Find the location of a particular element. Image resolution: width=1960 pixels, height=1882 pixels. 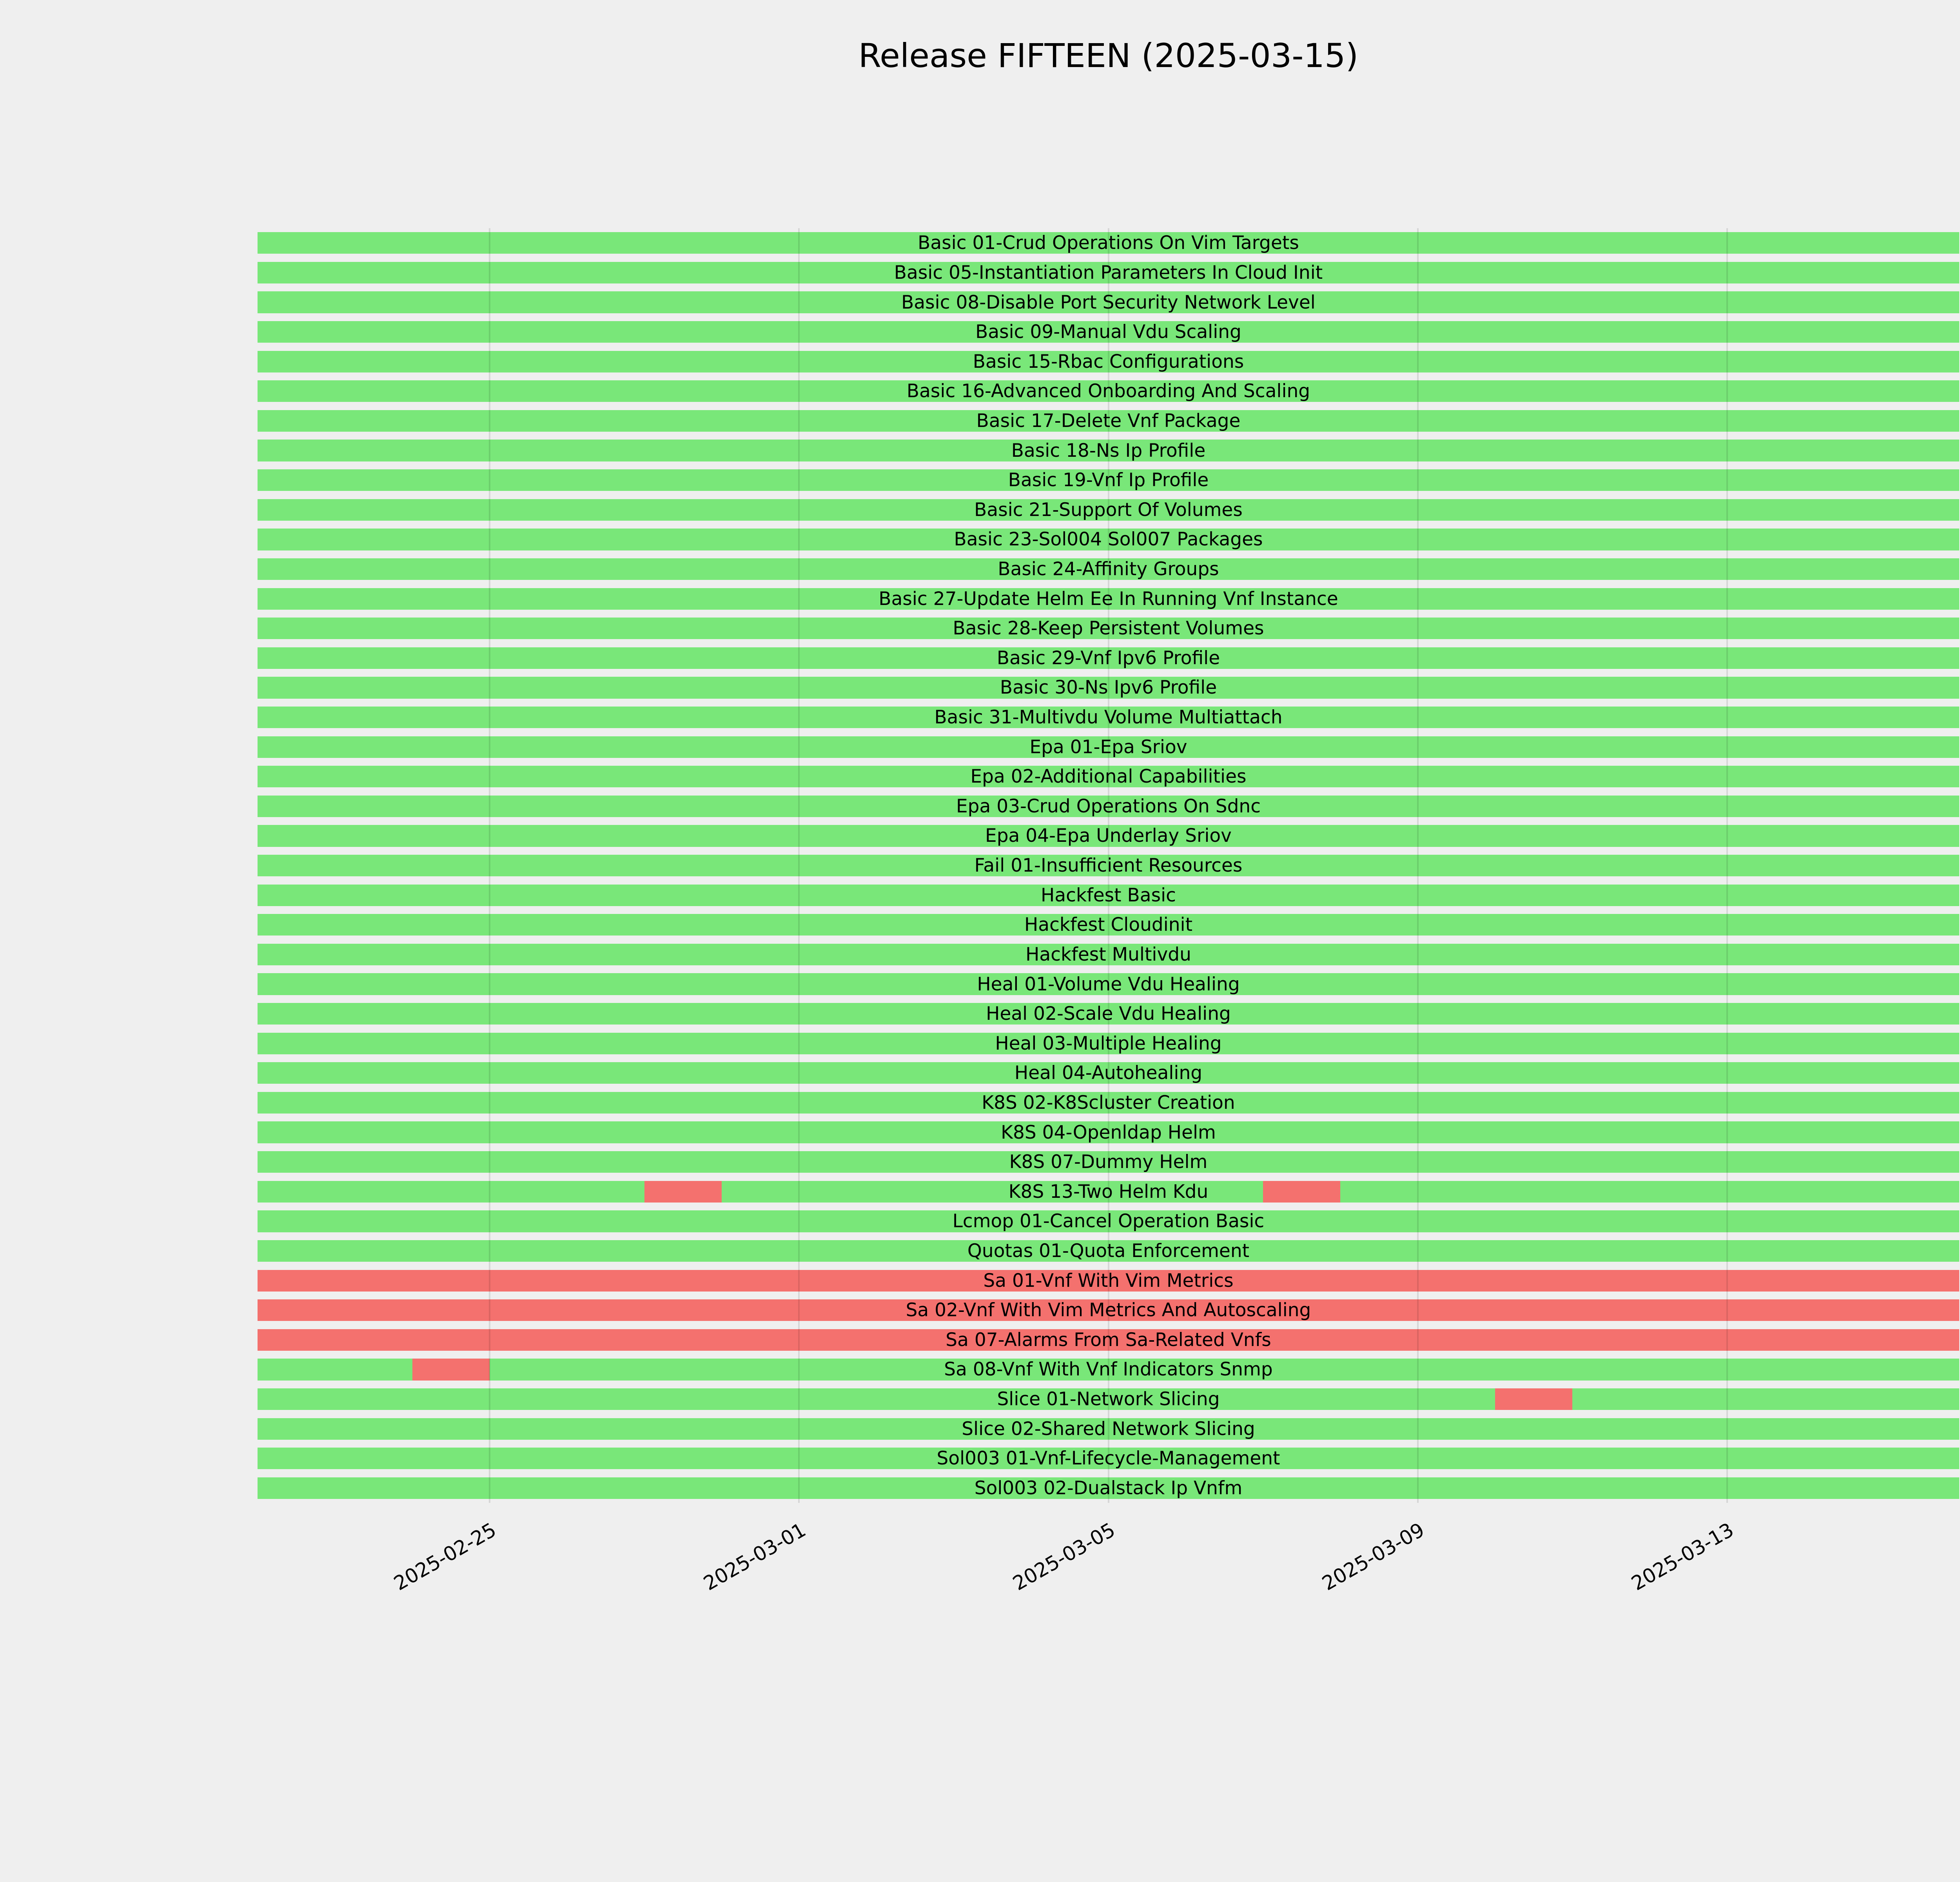

test-row: Heal 02-Scale Vdu Healing is located at coordinates (1108, 1014).